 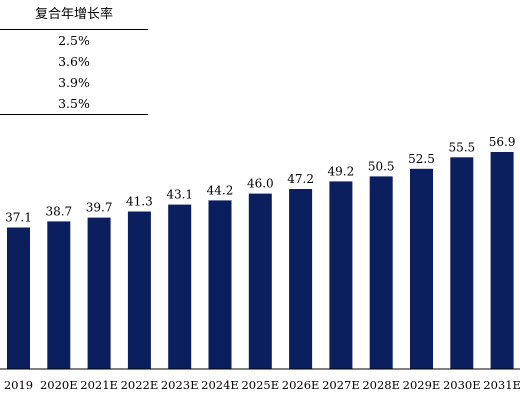 What do you see at coordinates (18, 298) in the screenshot?
I see `bar-2019` at bounding box center [18, 298].